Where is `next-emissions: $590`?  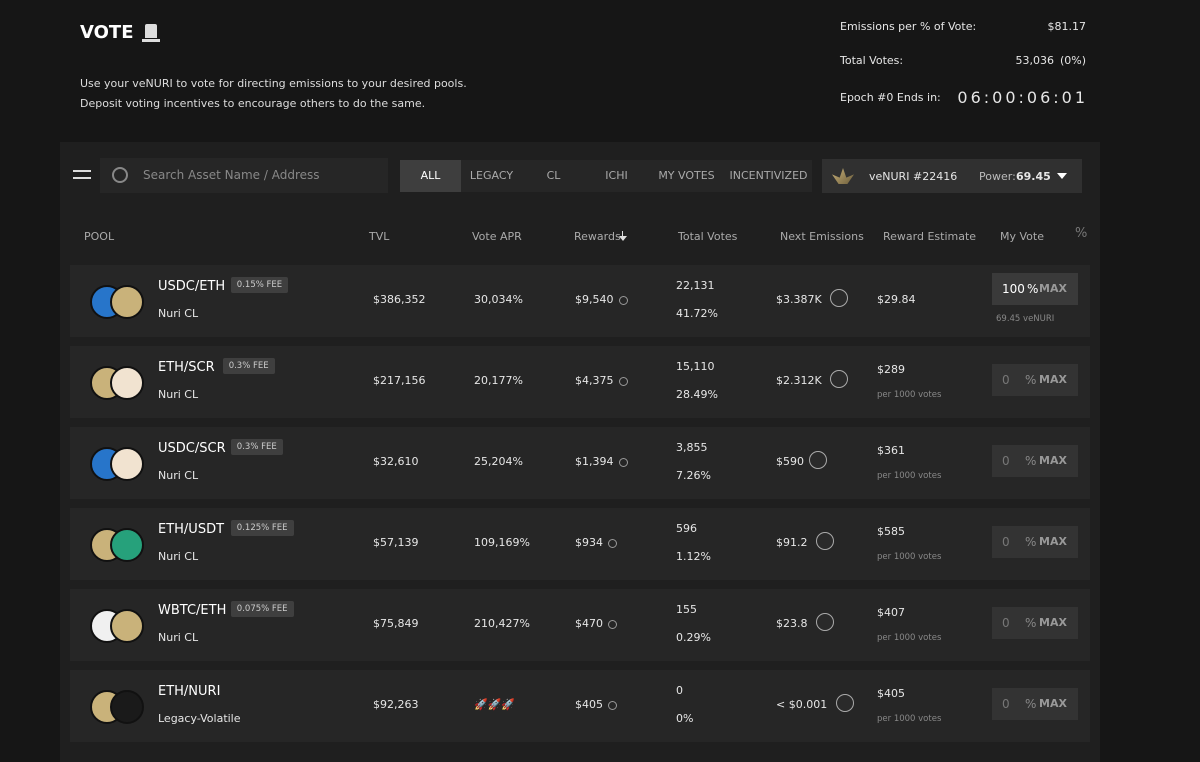
next-emissions: $590 is located at coordinates (790, 461).